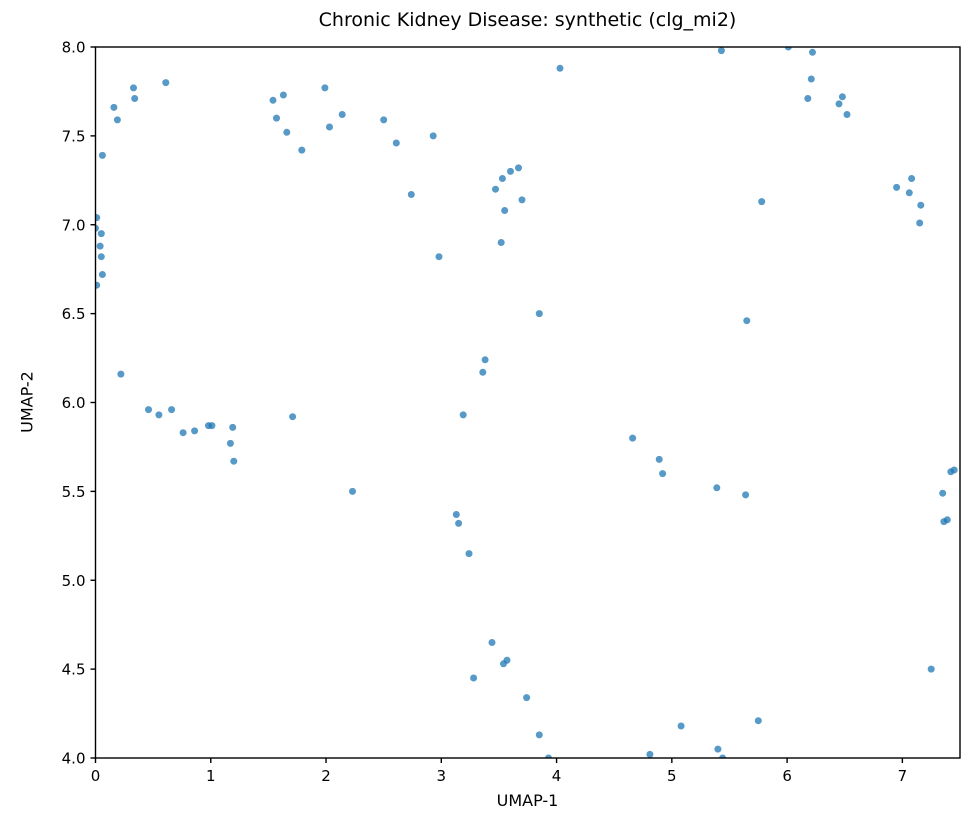 The image size is (980, 840). Describe the element at coordinates (672, 776) in the screenshot. I see `x-tick-label: 5` at that location.